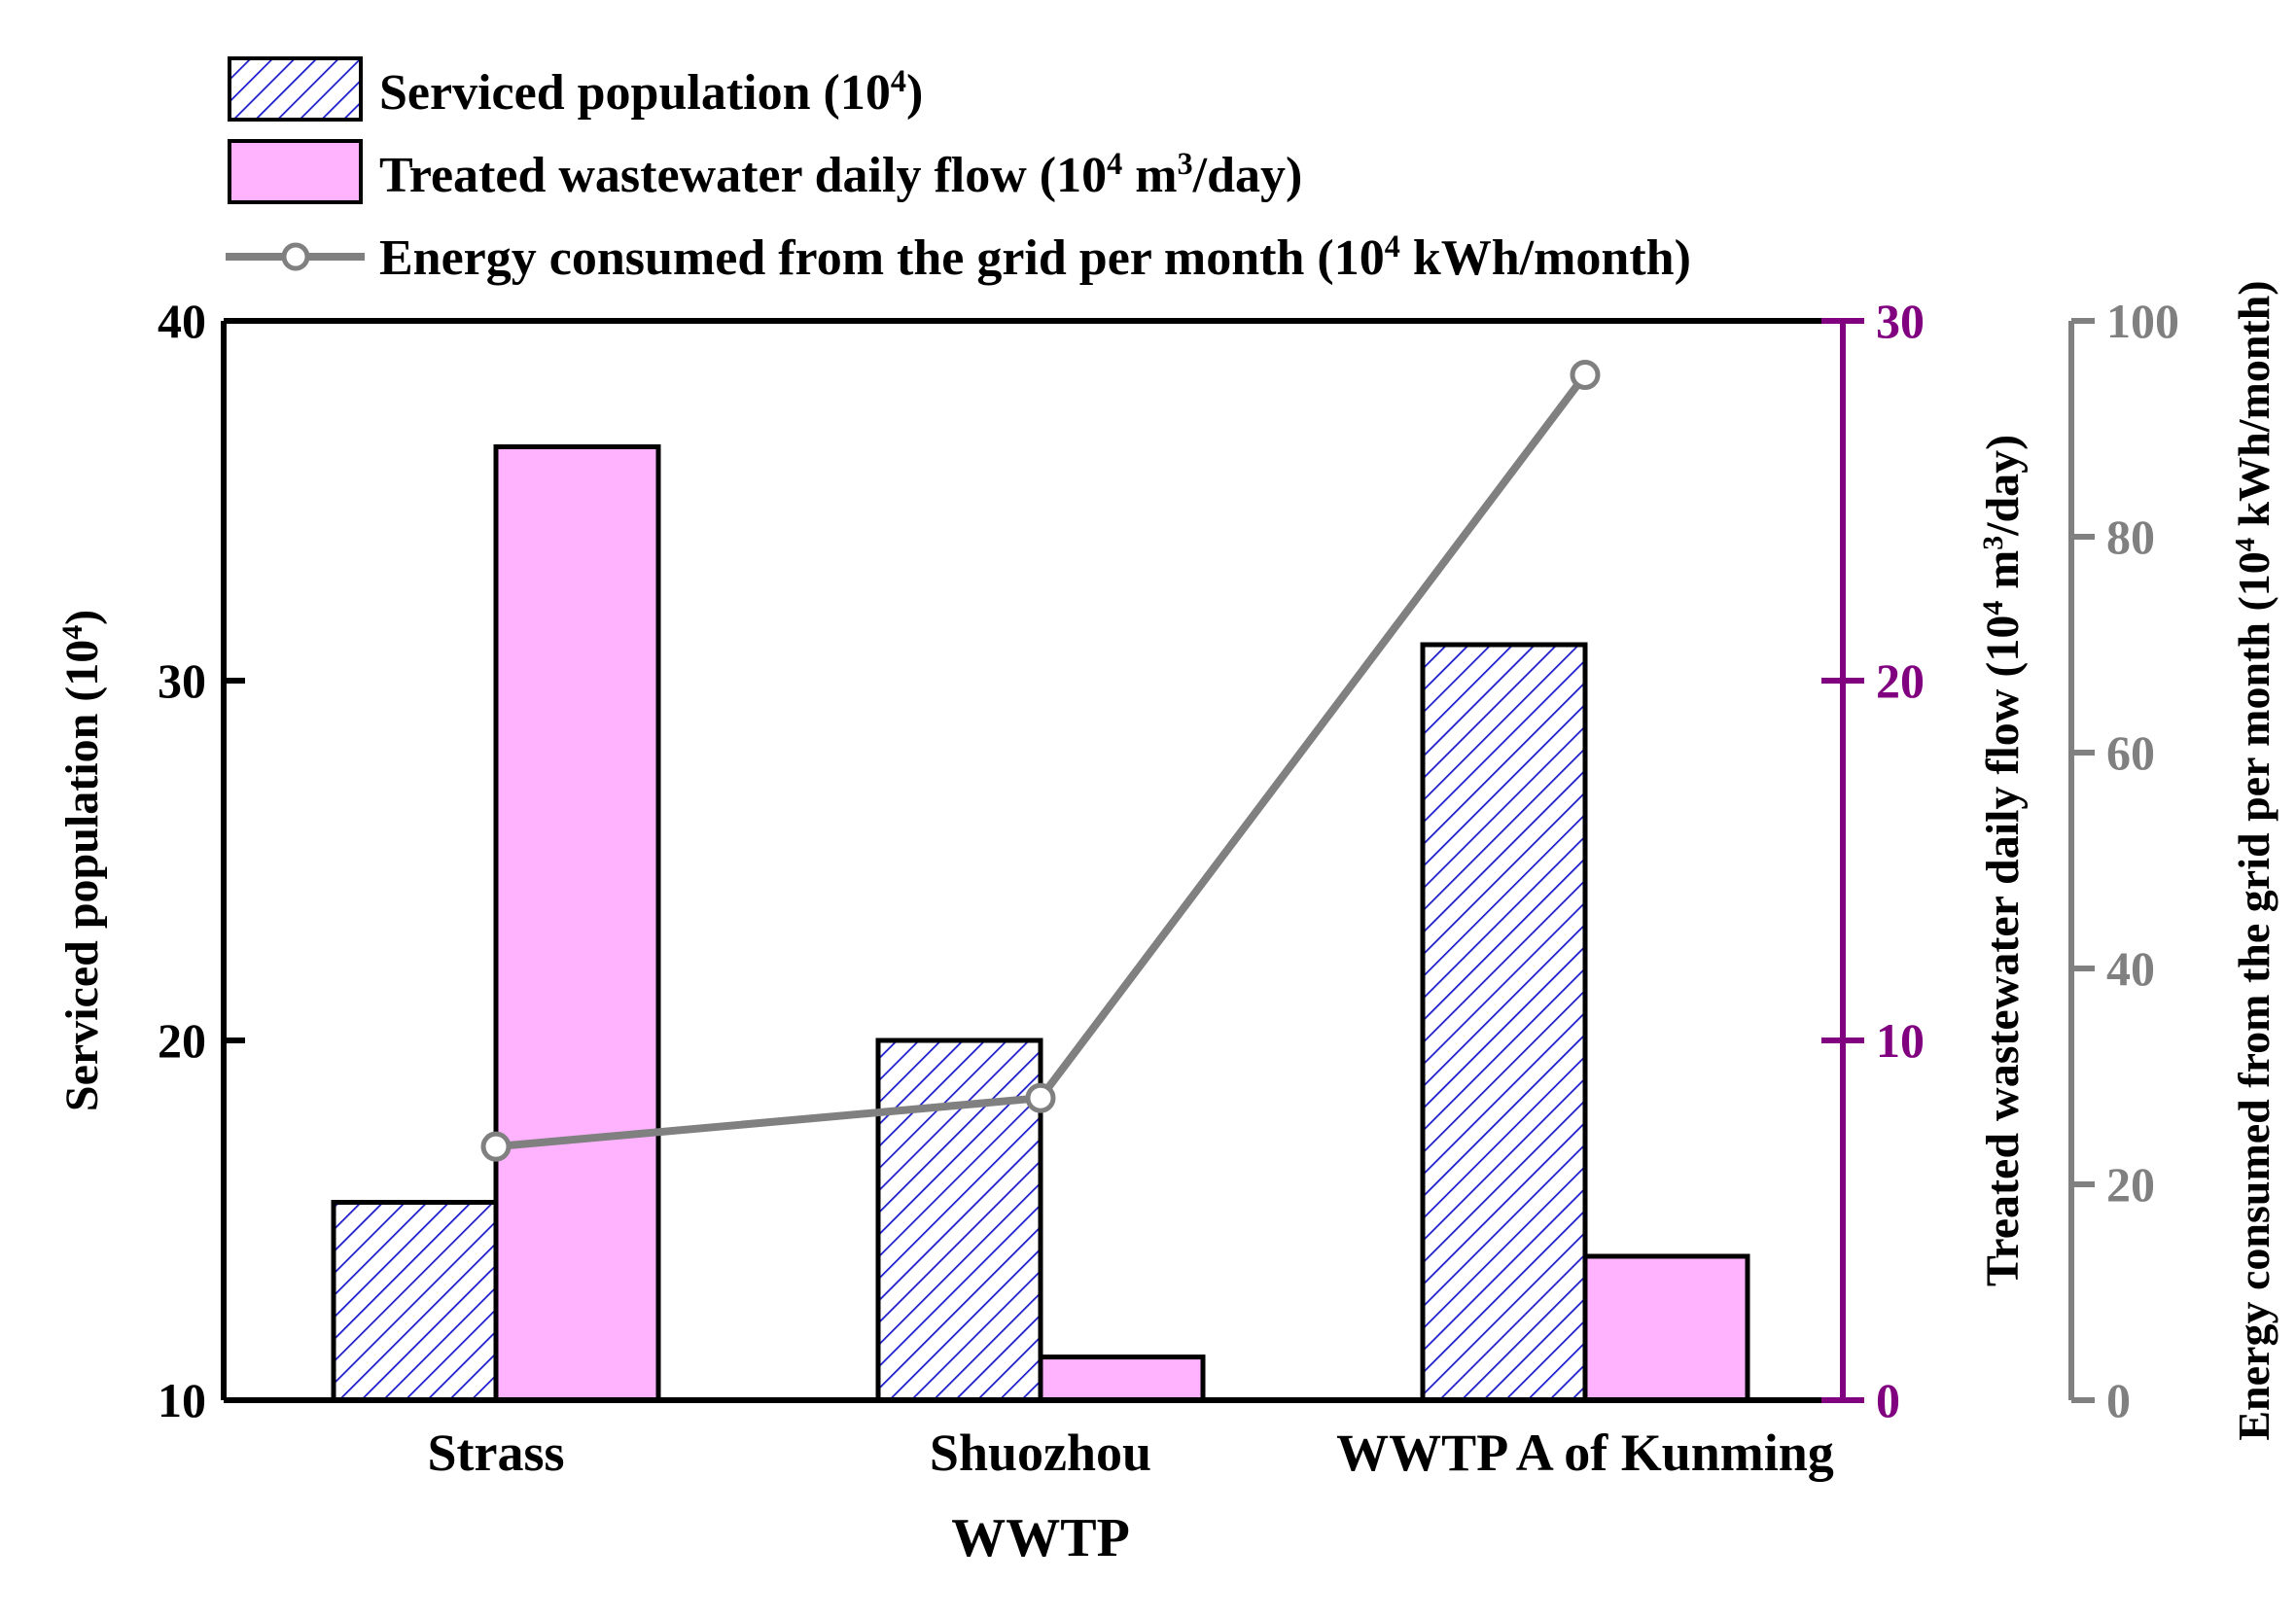 The width and height of the screenshot is (2296, 1618). What do you see at coordinates (2130, 752) in the screenshot?
I see `right2-tick-label: 60` at bounding box center [2130, 752].